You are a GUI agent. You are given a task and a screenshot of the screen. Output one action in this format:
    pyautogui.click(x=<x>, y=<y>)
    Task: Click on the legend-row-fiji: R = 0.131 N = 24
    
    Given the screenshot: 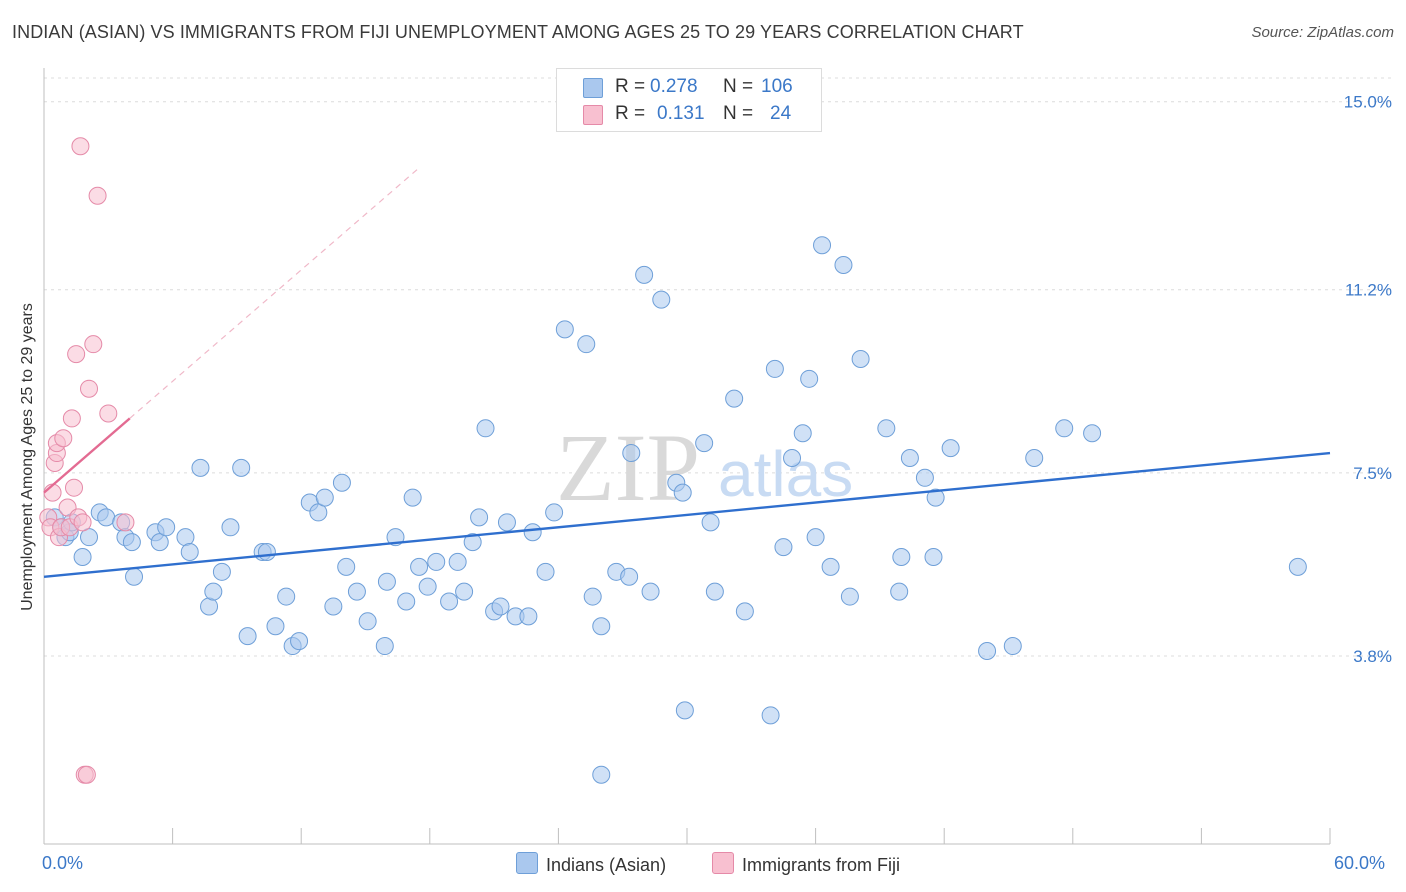 What is the action you would take?
    pyautogui.click(x=689, y=114)
    